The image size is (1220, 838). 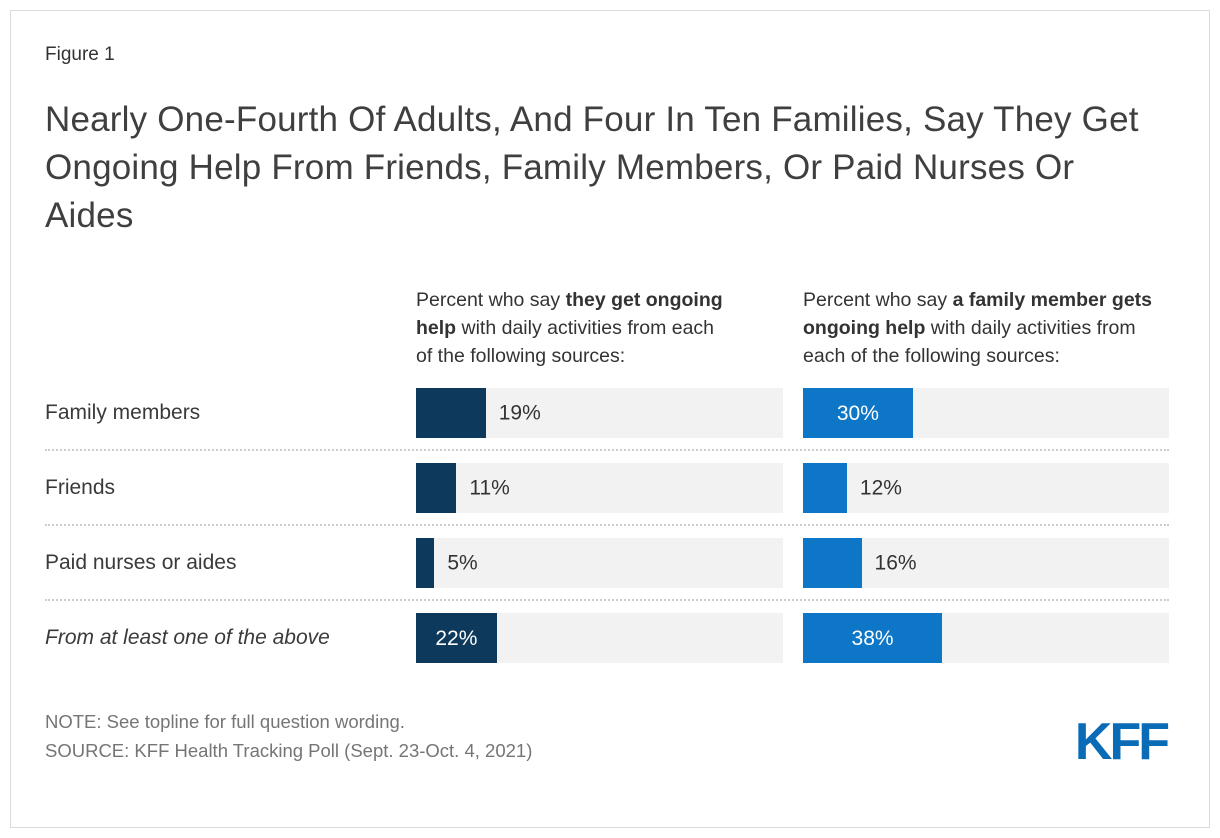 I want to click on bar-fill: 38%, so click(x=873, y=638).